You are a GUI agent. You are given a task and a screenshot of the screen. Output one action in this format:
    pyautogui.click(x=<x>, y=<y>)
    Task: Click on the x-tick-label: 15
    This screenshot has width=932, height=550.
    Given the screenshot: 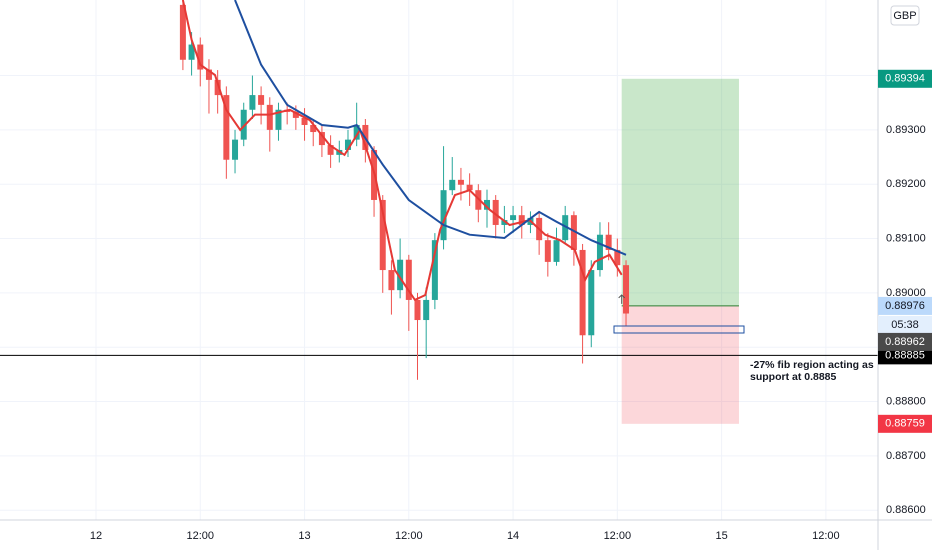 What is the action you would take?
    pyautogui.click(x=721, y=536)
    